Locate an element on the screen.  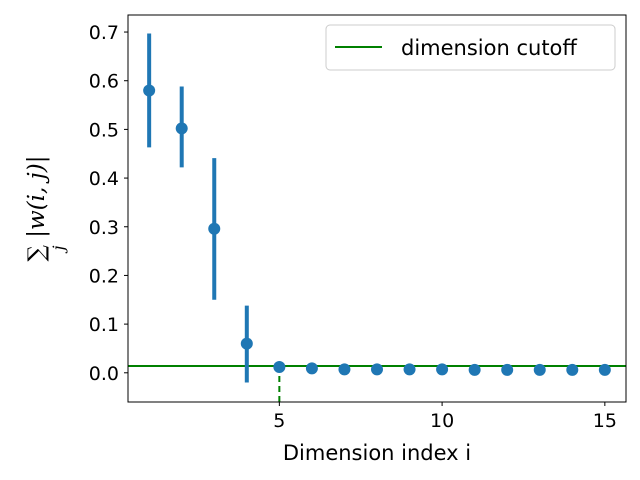
y-tick-label: 0.6 is located at coordinates (104, 82).